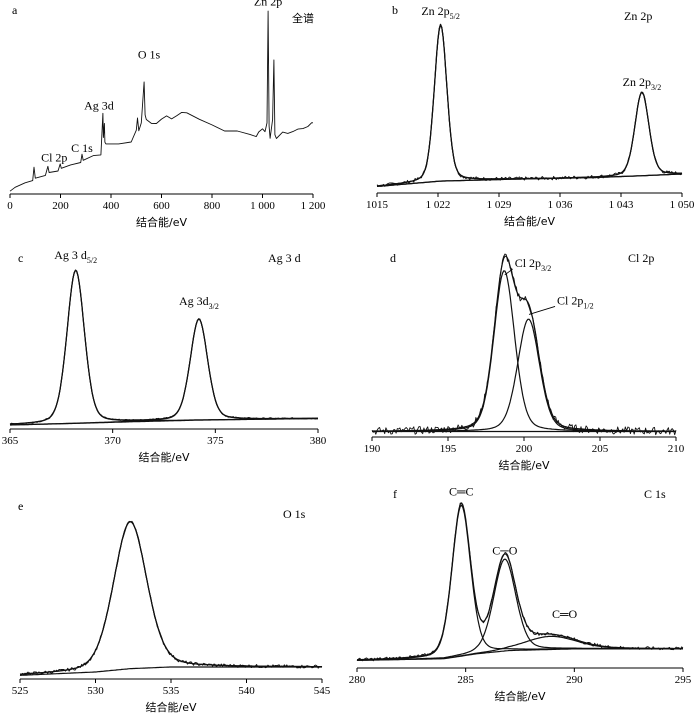 The width and height of the screenshot is (700, 726). I want to click on fit-envelope-d, so click(524, 343).